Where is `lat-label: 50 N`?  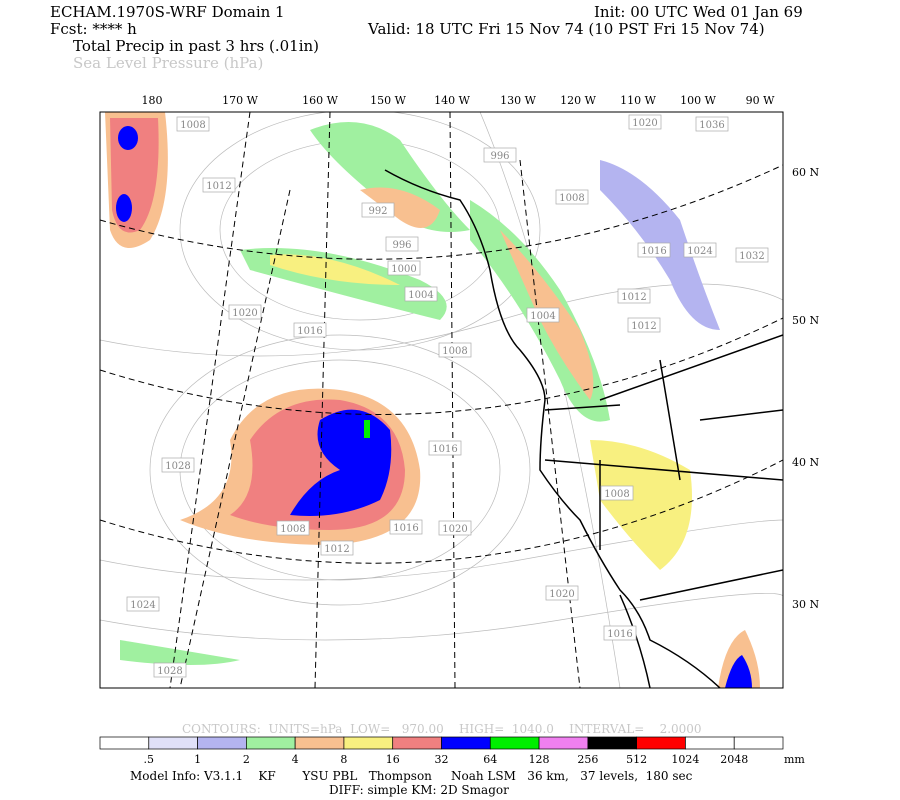 lat-label: 50 N is located at coordinates (805, 320).